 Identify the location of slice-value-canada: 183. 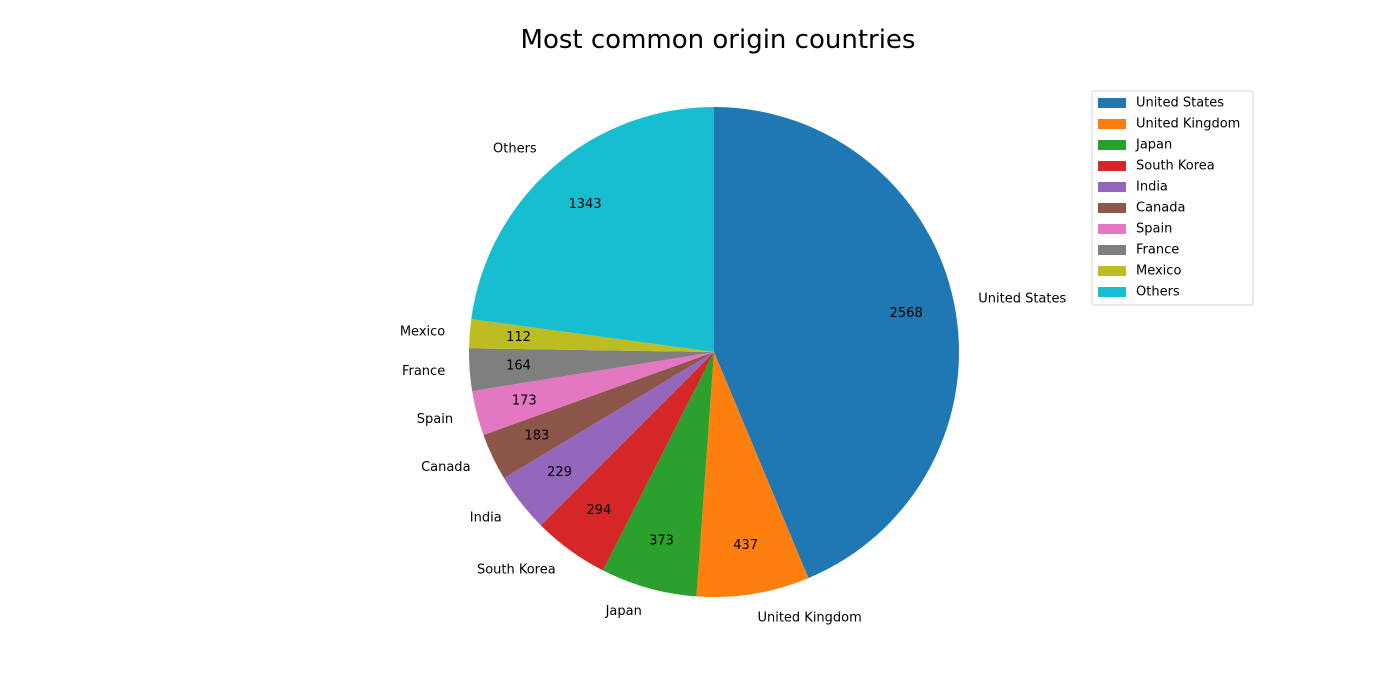
(537, 436).